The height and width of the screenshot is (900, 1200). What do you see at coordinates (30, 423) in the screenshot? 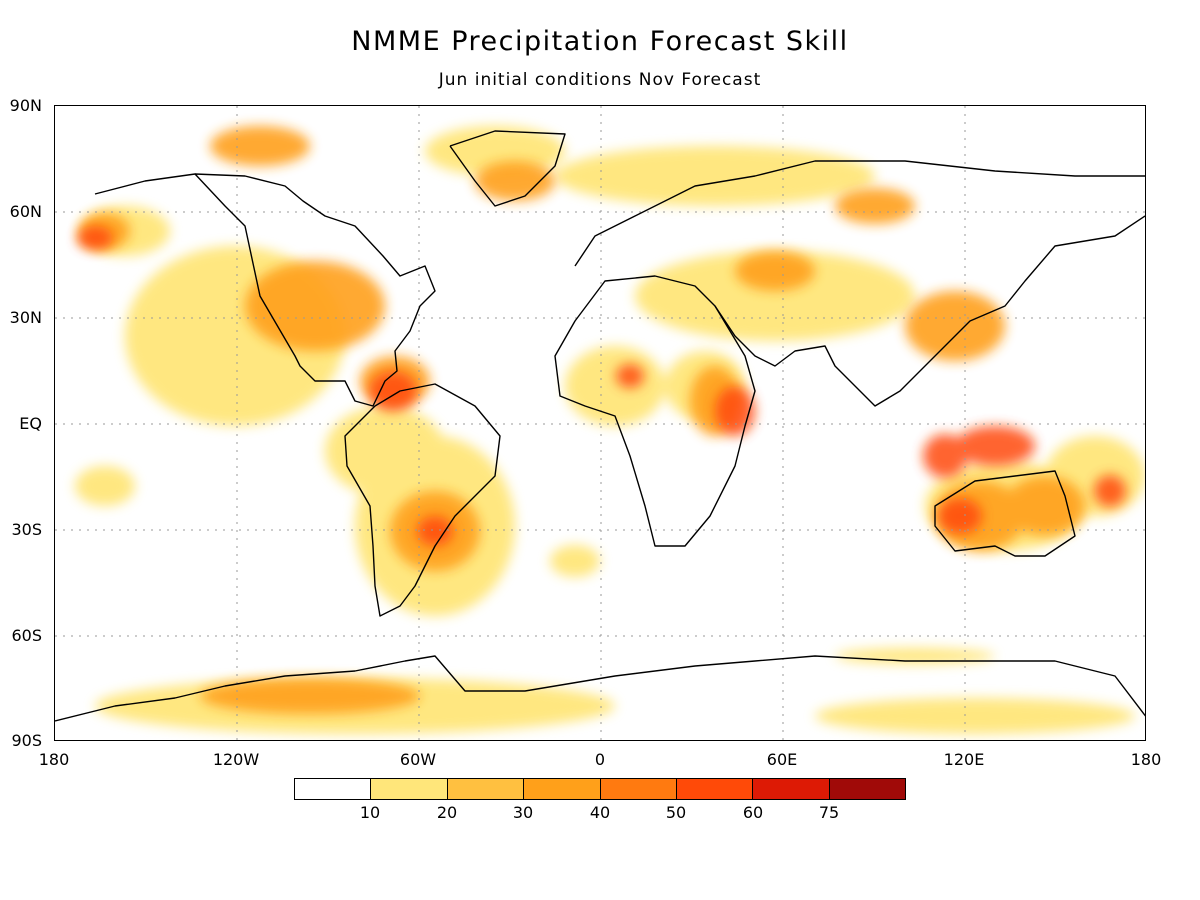
I see `lat-label-eq: EQ` at bounding box center [30, 423].